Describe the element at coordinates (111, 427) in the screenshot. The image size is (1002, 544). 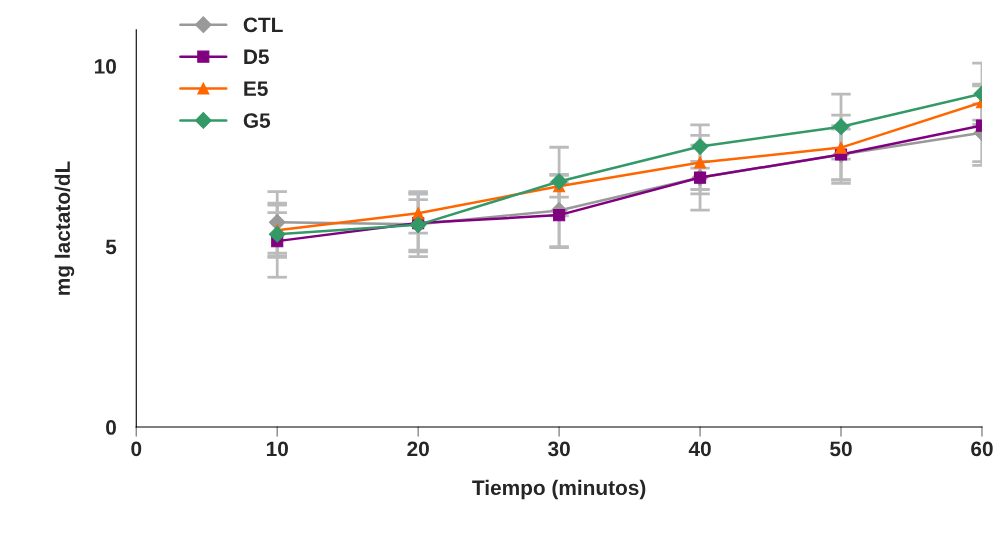
I see `y-tick-label: 0` at that location.